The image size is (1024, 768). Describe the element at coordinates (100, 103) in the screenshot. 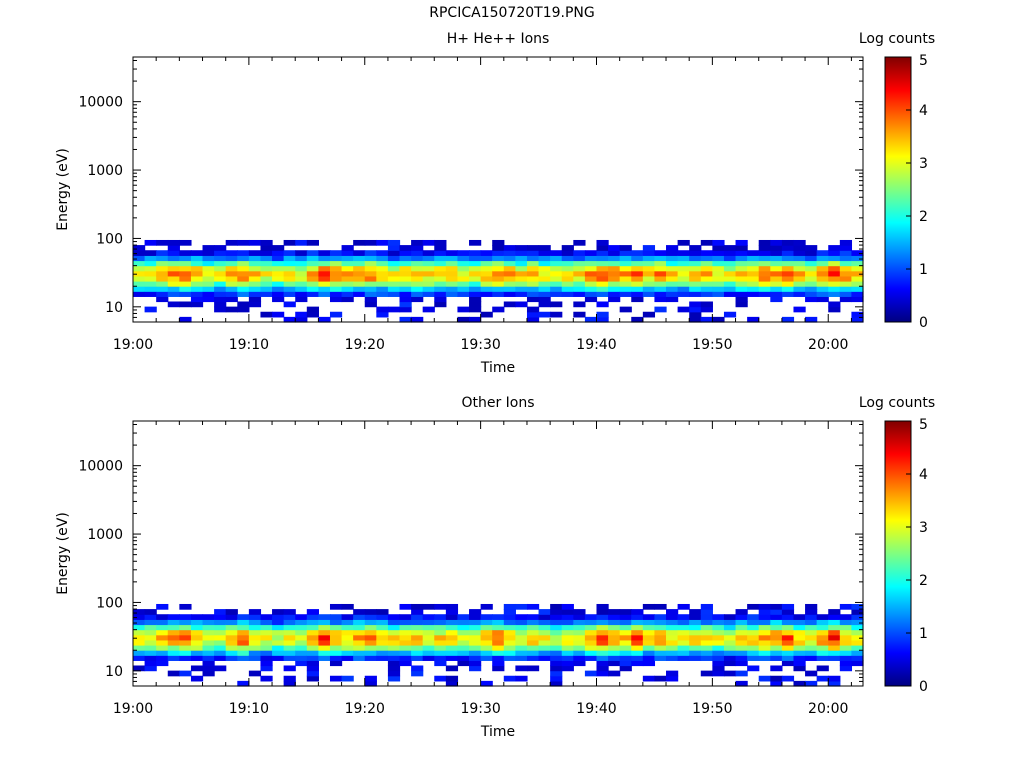

I see `y-tick-label: 10000` at that location.